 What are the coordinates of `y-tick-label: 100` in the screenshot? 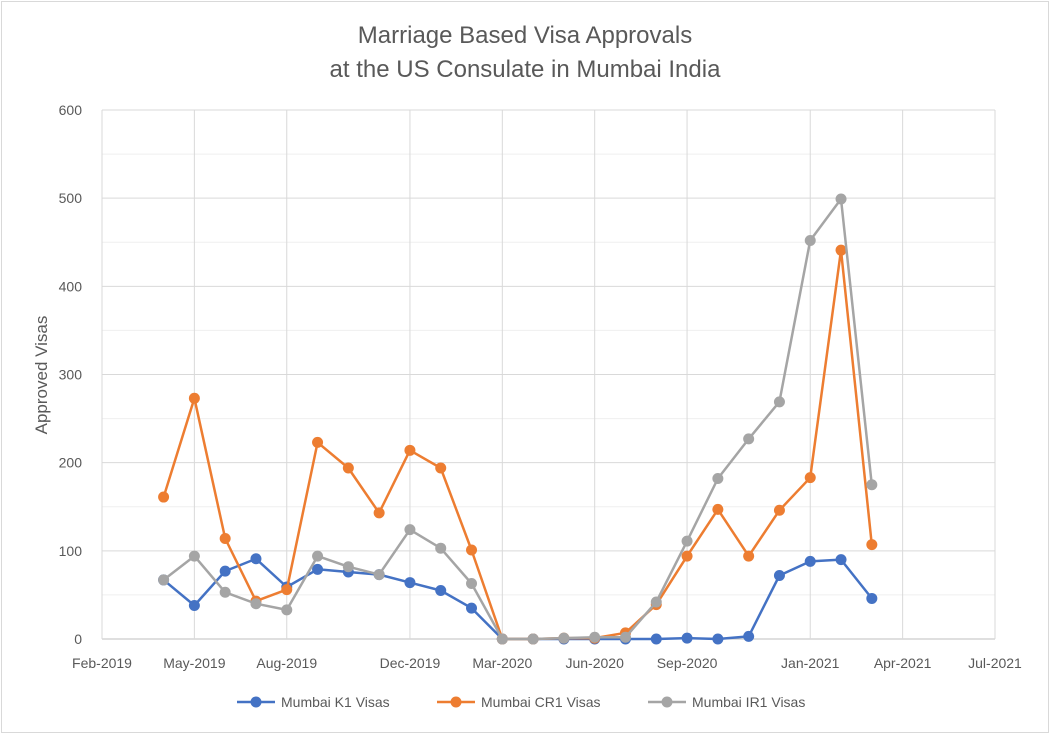 It's located at (71, 551).